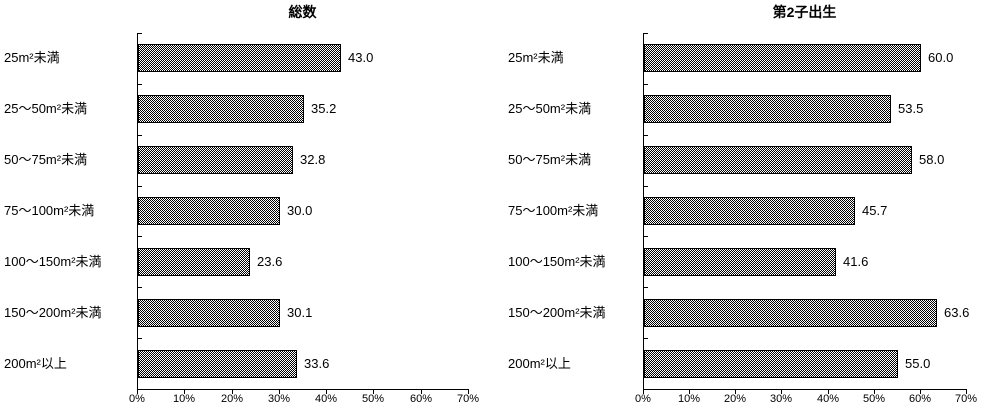 This screenshot has width=986, height=410. Describe the element at coordinates (875, 210) in the screenshot. I see `value-label: 45.7` at that location.